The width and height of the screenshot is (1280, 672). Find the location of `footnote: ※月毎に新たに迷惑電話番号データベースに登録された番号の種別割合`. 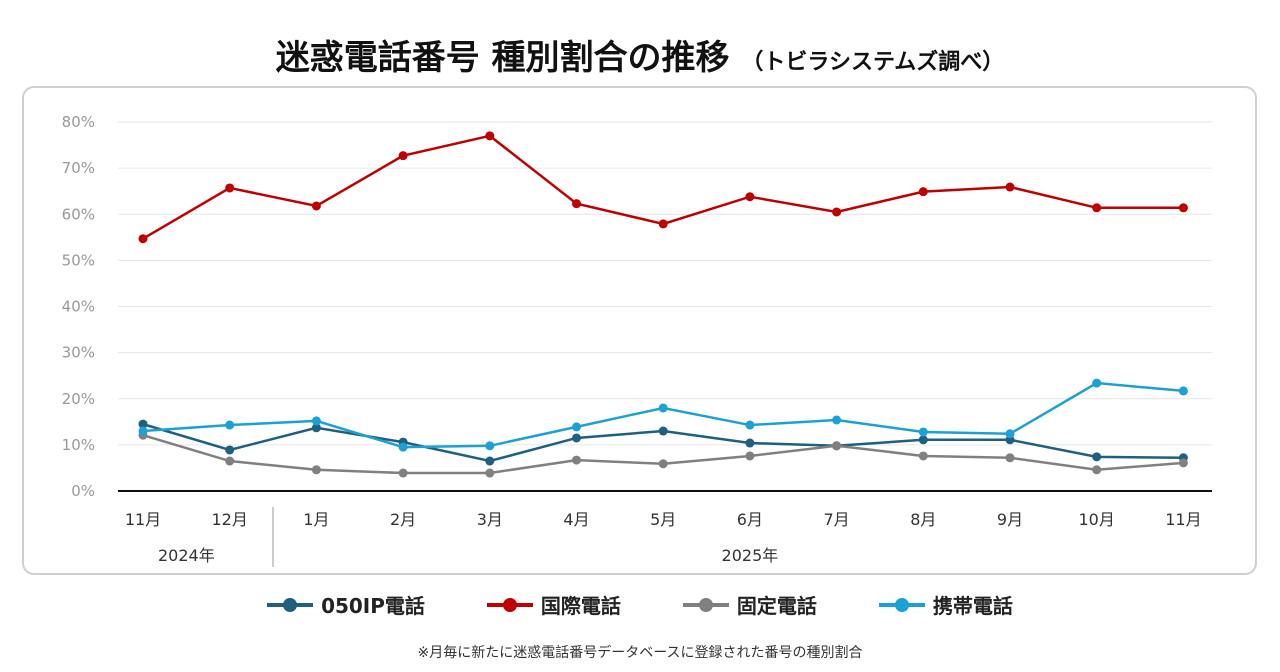

footnote: ※月毎に新たに迷惑電話番号データベースに登録された番号の種別割合 is located at coordinates (640, 653).